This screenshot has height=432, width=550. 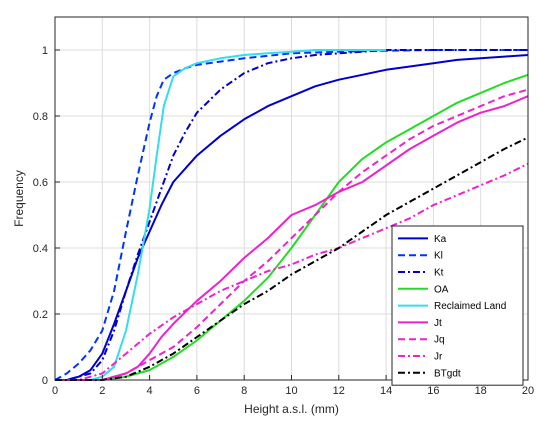 I want to click on y-tick-label: 0.8, so click(x=40, y=117).